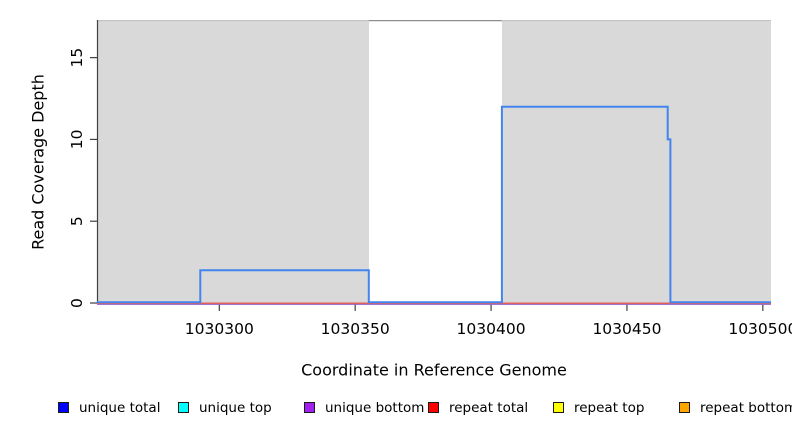 Image resolution: width=792 pixels, height=432 pixels. What do you see at coordinates (760, 329) in the screenshot?
I see `x-tick-label: 1030500` at bounding box center [760, 329].